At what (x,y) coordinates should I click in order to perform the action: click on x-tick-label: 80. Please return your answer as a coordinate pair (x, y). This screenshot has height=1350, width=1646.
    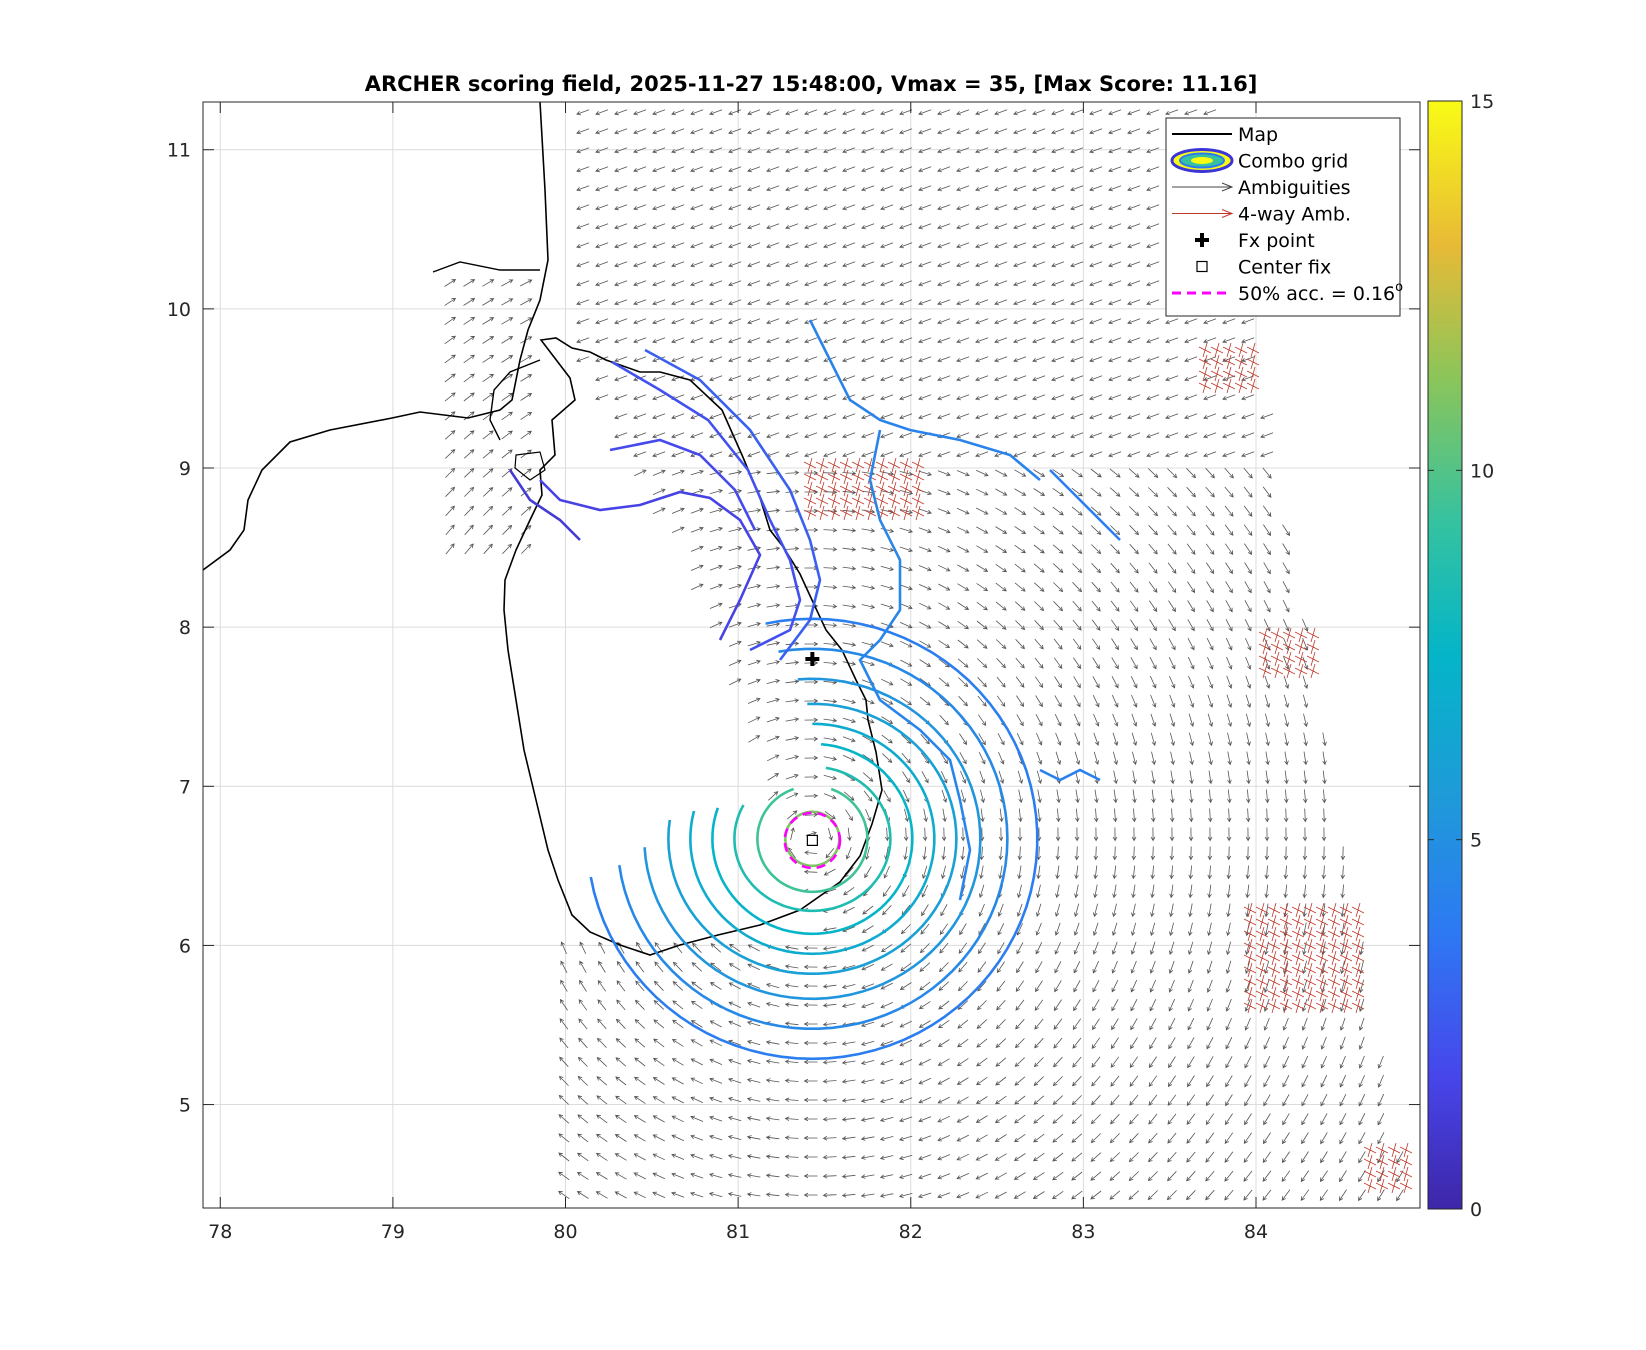
    Looking at the image, I should click on (565, 1232).